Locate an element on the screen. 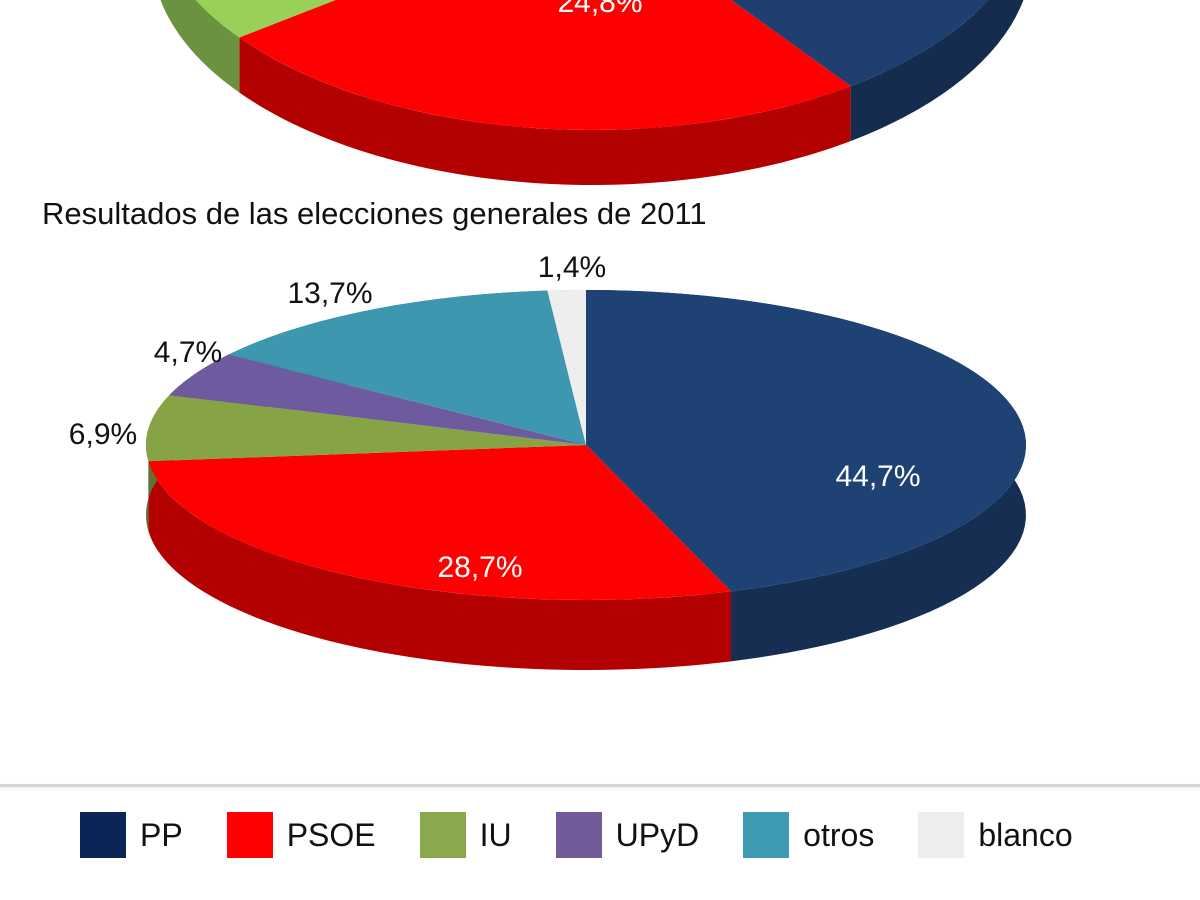 This screenshot has width=1200, height=900. legend-item-iu: IU is located at coordinates (465, 835).